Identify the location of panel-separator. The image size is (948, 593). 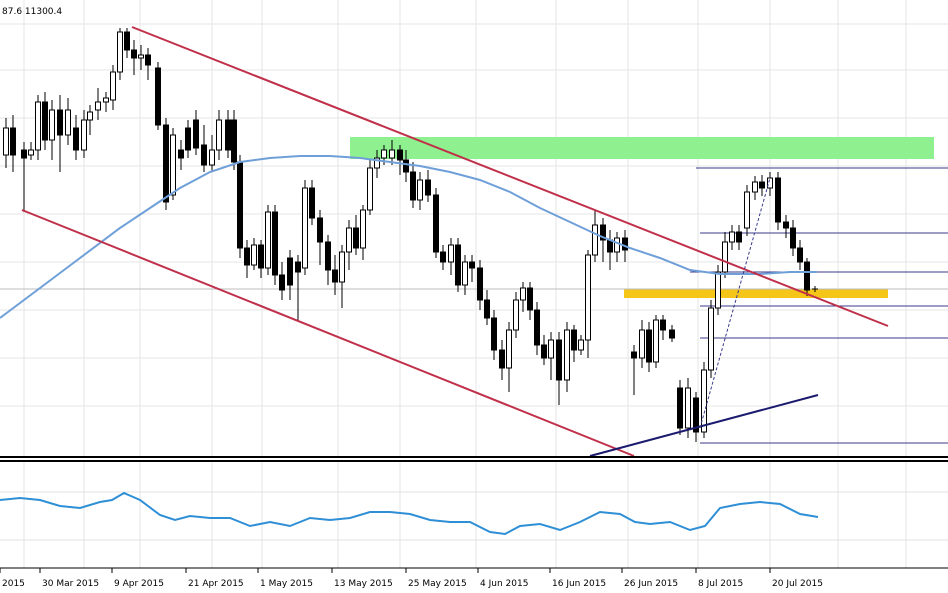
(474, 457).